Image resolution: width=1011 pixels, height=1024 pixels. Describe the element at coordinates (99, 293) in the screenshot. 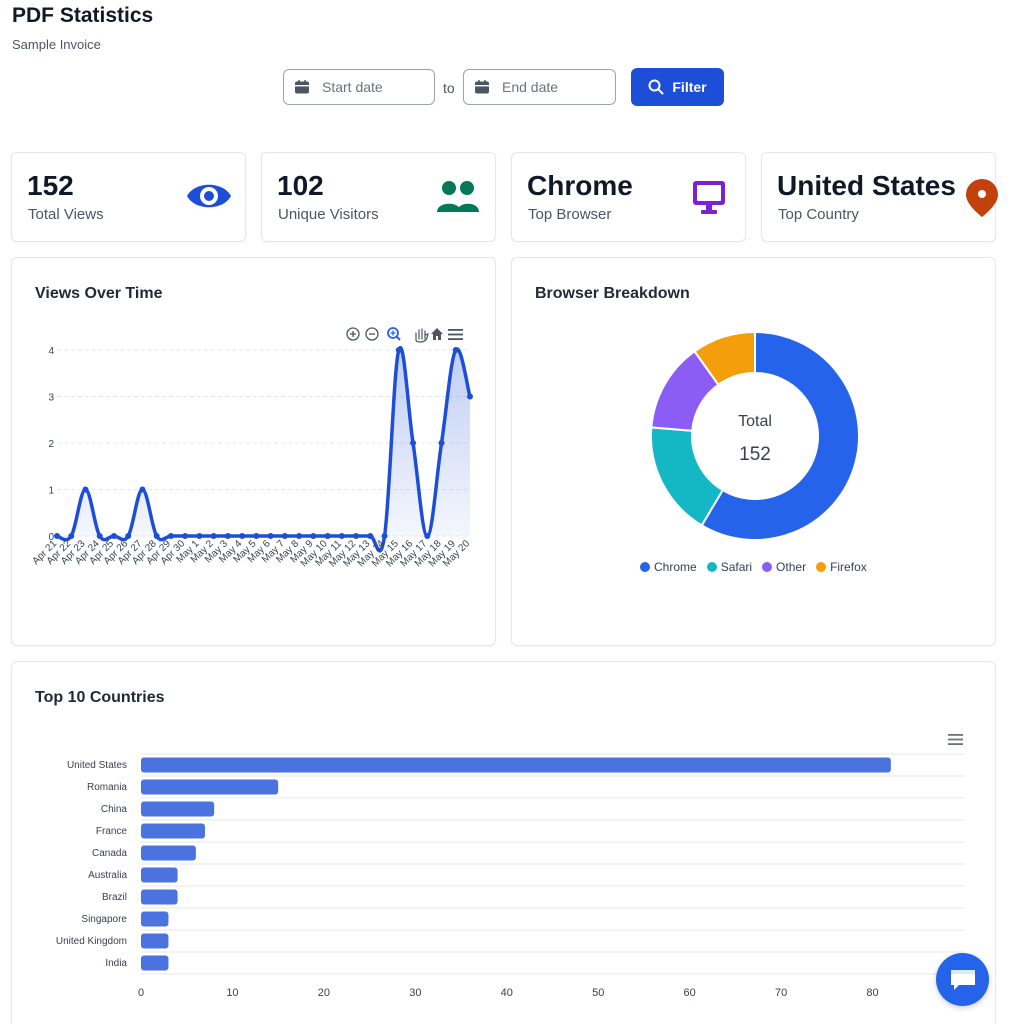

I see `views-over-time-title: Views Over Time` at that location.